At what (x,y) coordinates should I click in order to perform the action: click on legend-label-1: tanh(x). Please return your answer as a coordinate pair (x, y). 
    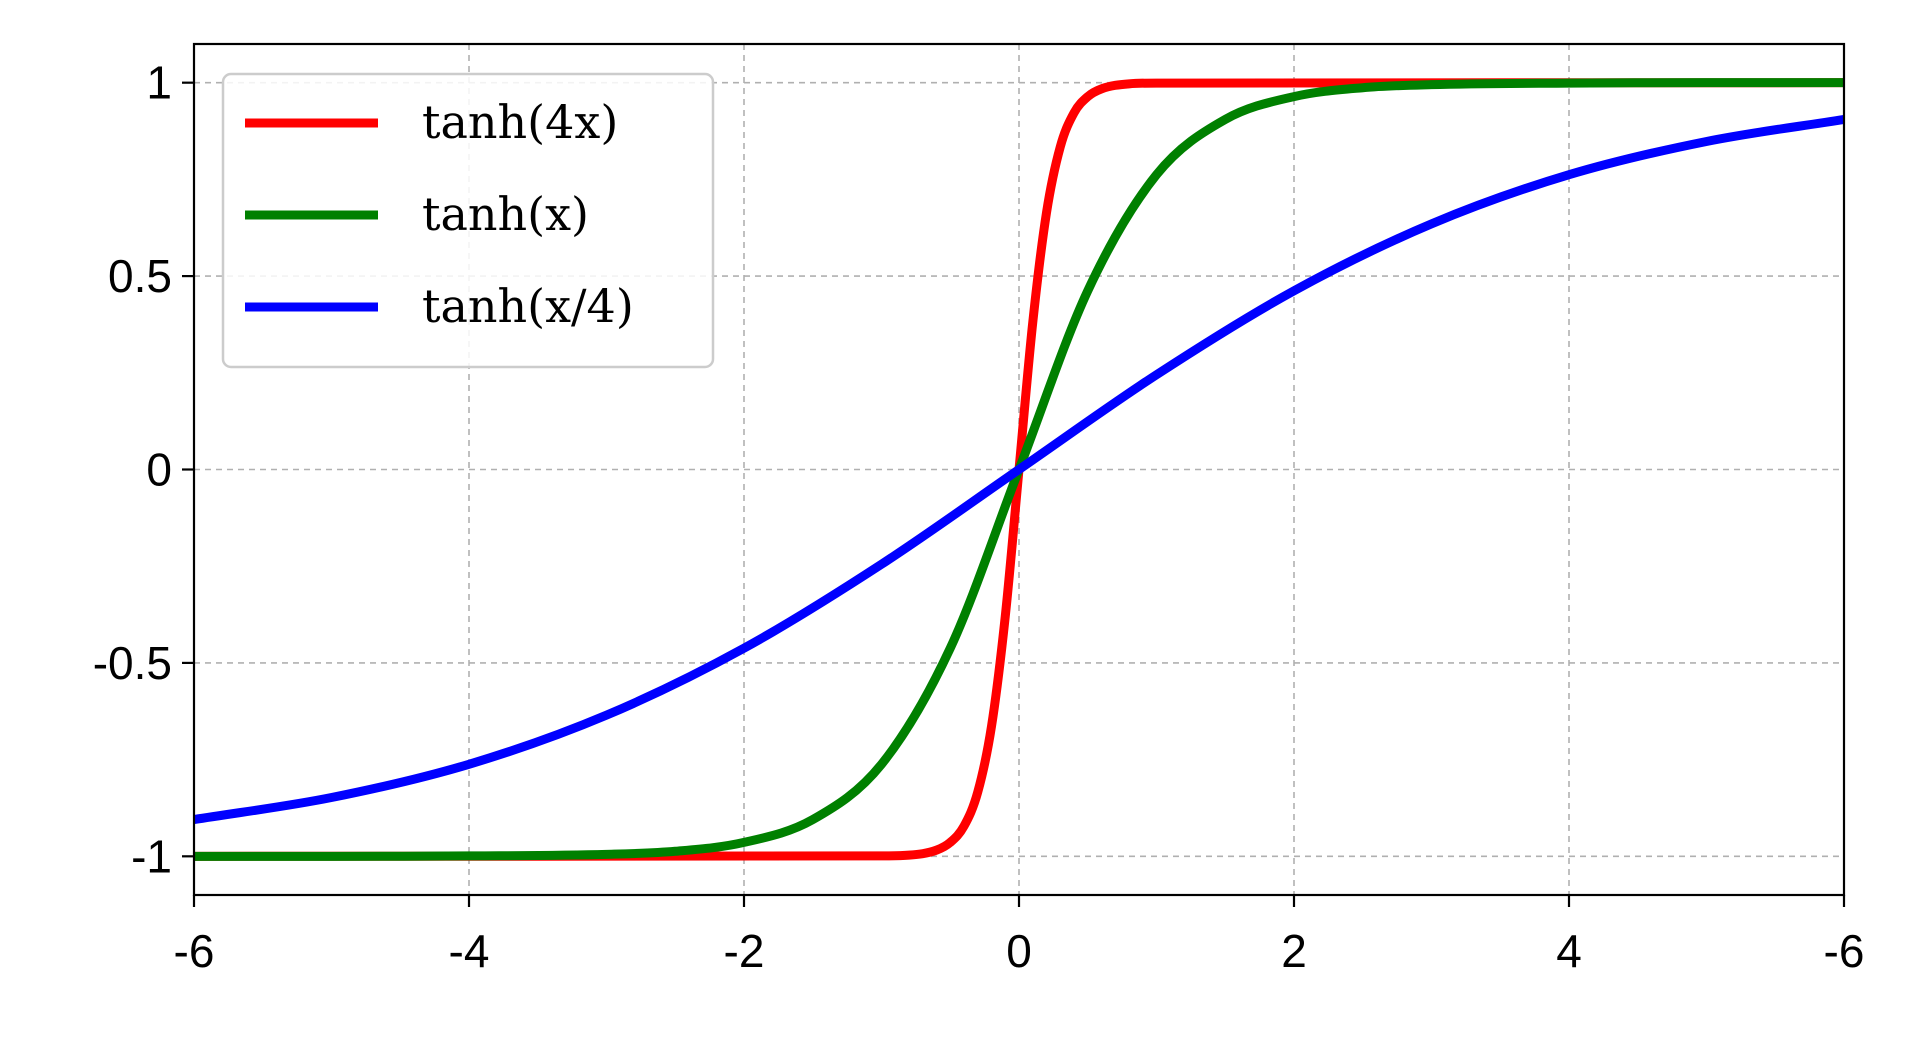
    Looking at the image, I should click on (505, 214).